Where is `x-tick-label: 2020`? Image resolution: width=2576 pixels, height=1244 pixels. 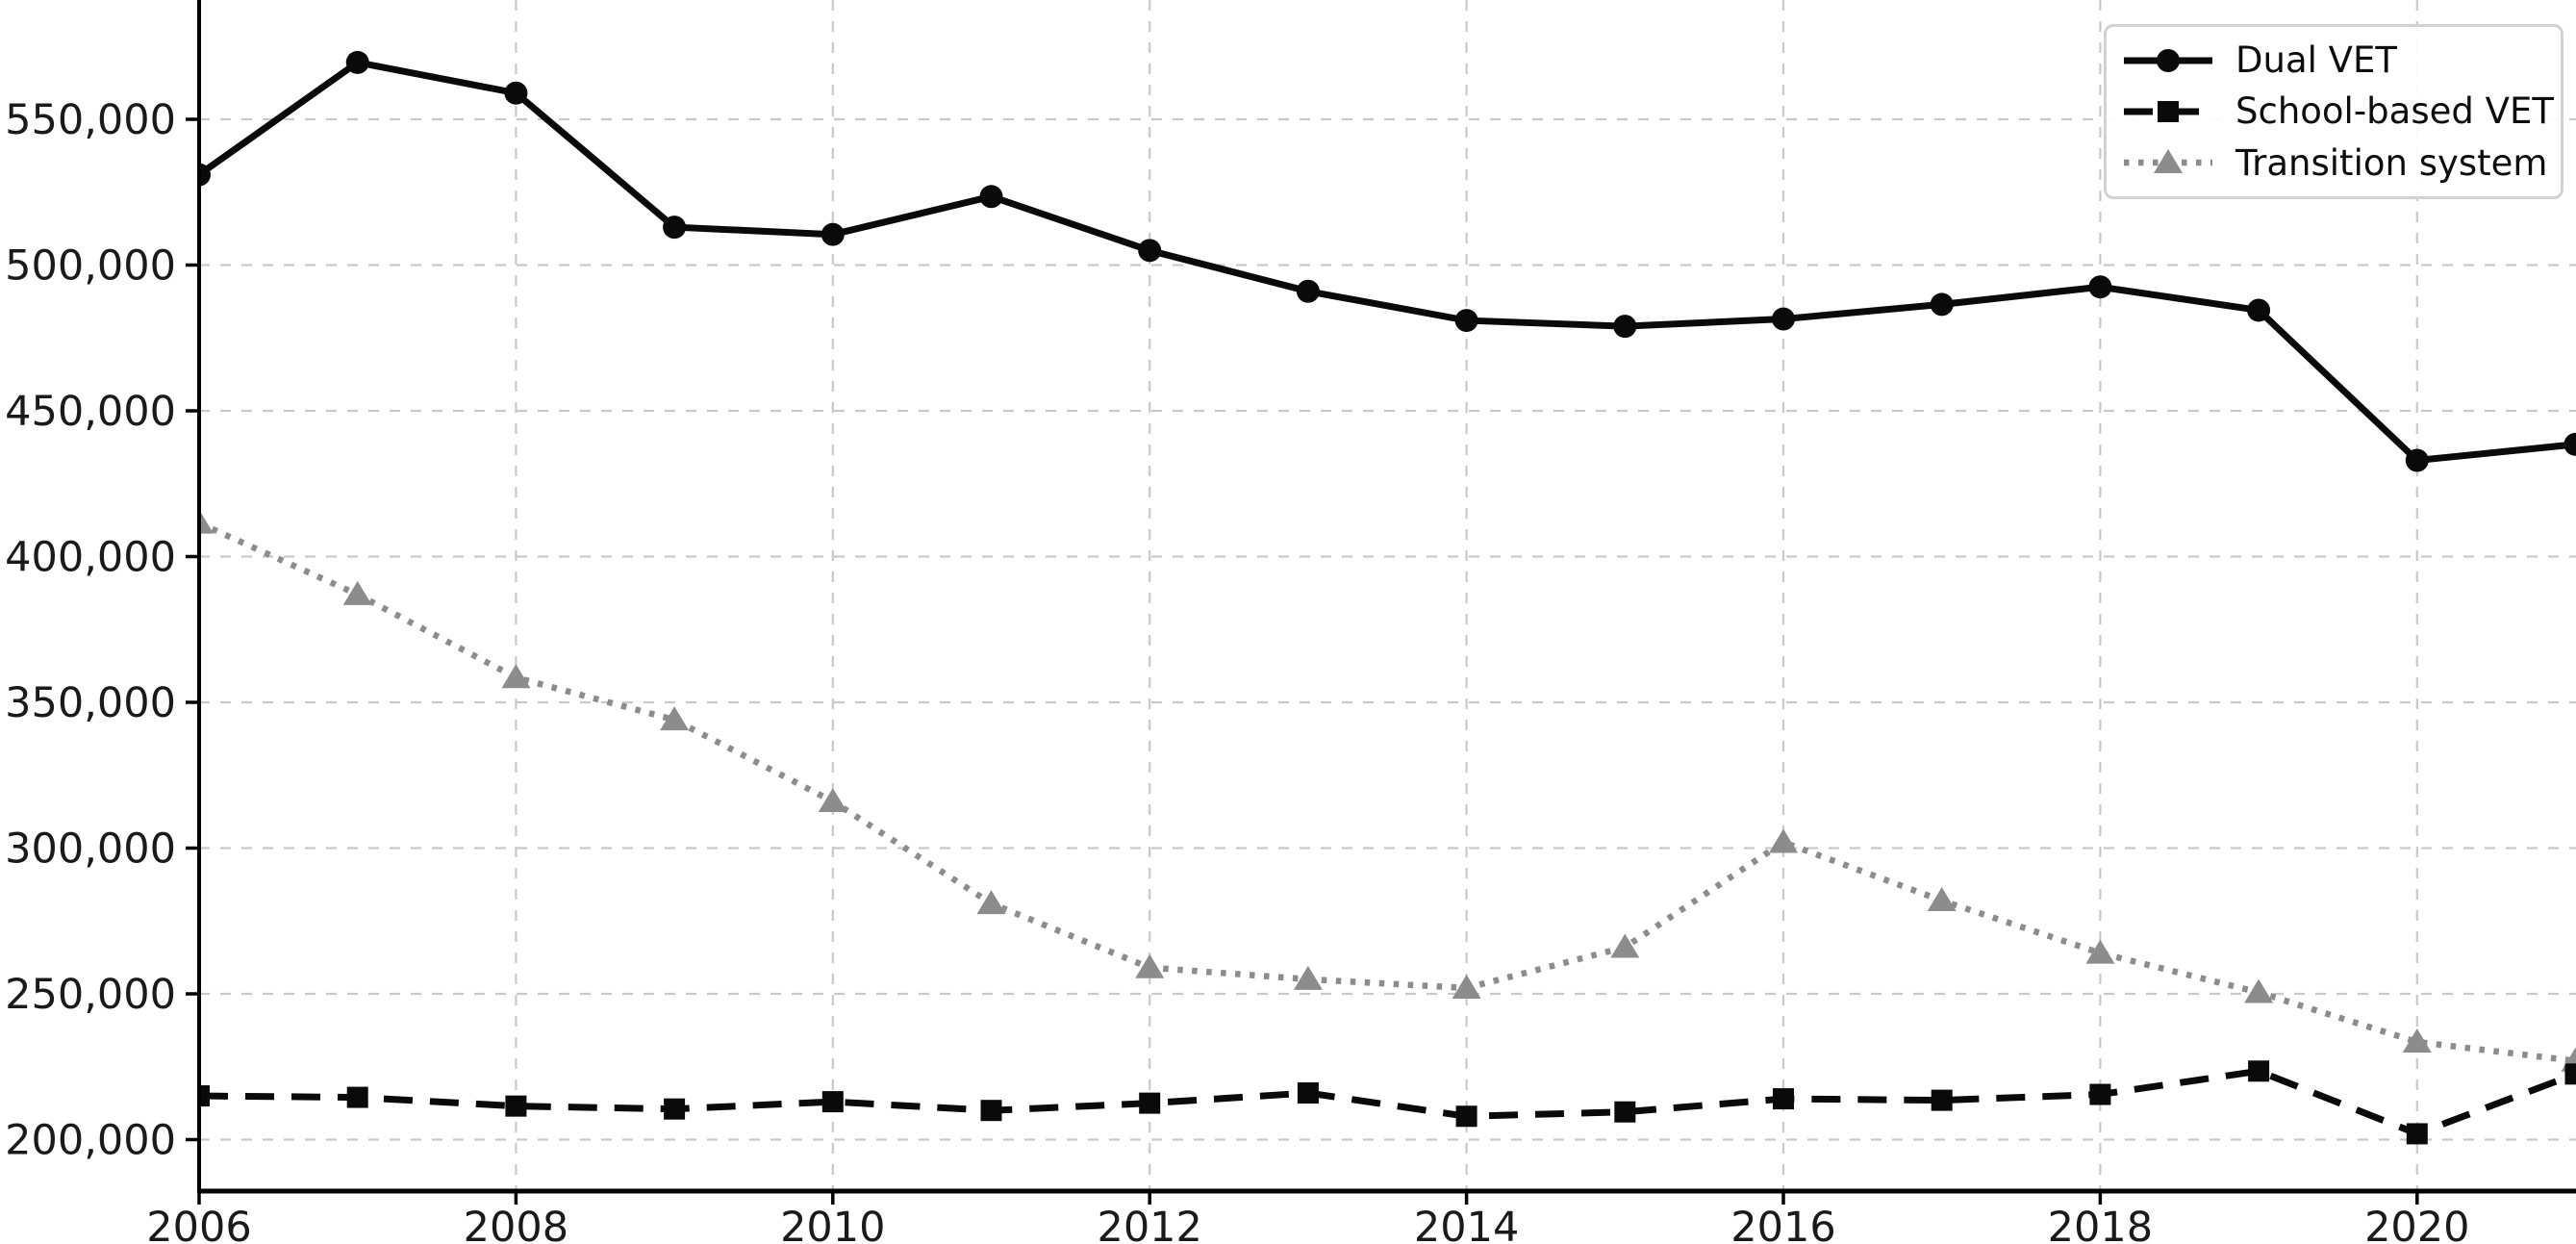
x-tick-label: 2020 is located at coordinates (2416, 1224).